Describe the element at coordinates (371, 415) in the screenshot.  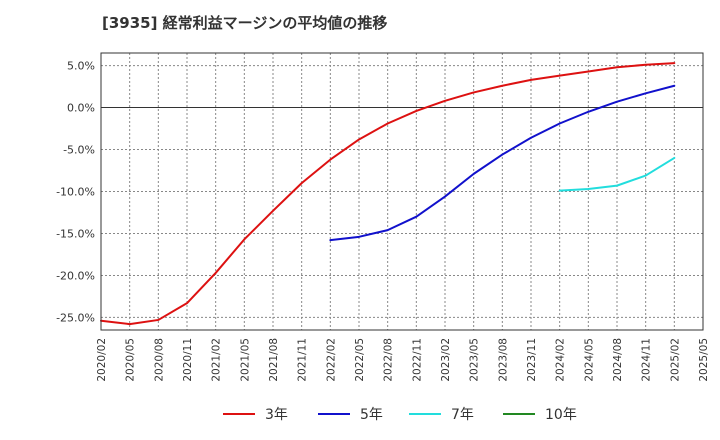
I see `legend-label-2: 5年` at that location.